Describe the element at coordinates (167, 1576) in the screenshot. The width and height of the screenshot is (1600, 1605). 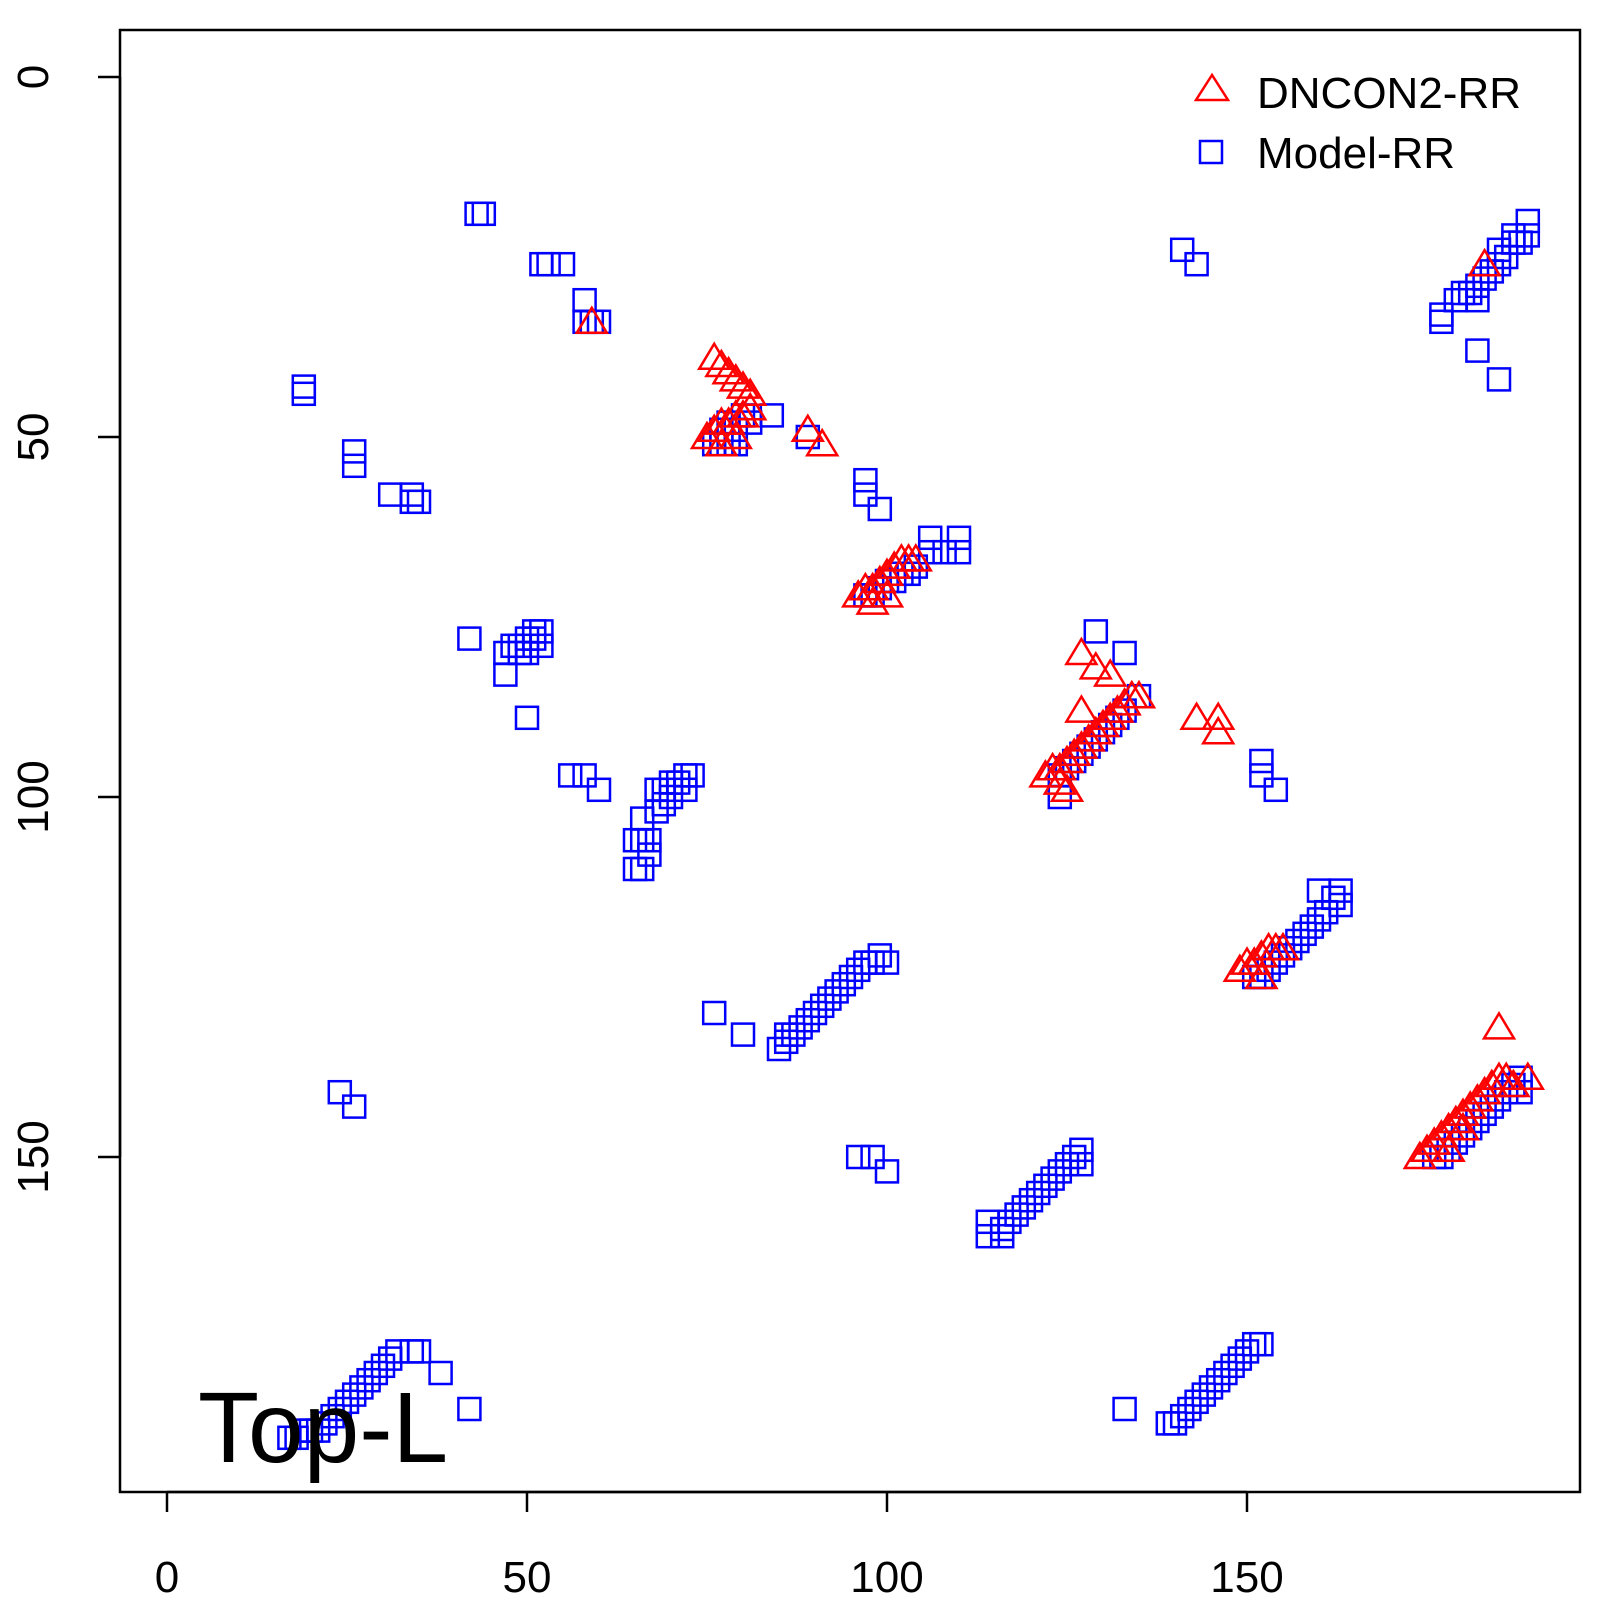
I see `x-tick-label-0: 0` at that location.